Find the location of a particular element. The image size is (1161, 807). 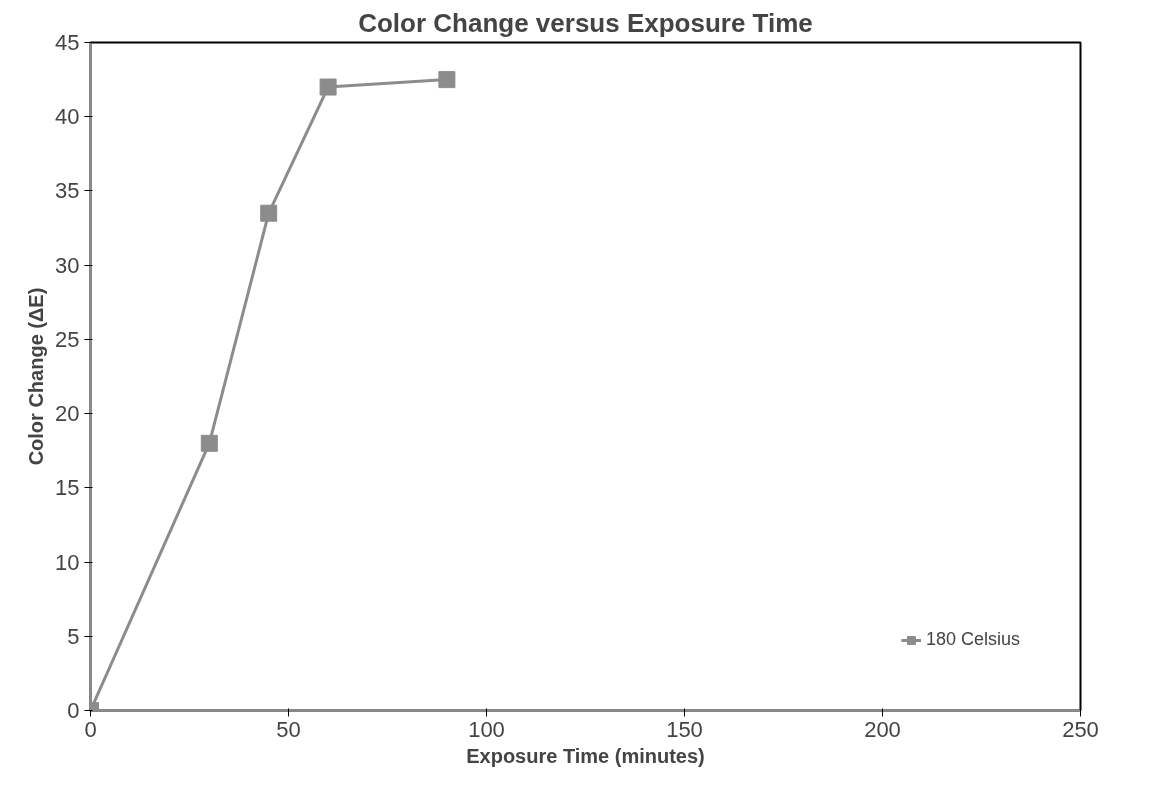

y-axis-title: Color Change (ΔE) is located at coordinates (36, 376).